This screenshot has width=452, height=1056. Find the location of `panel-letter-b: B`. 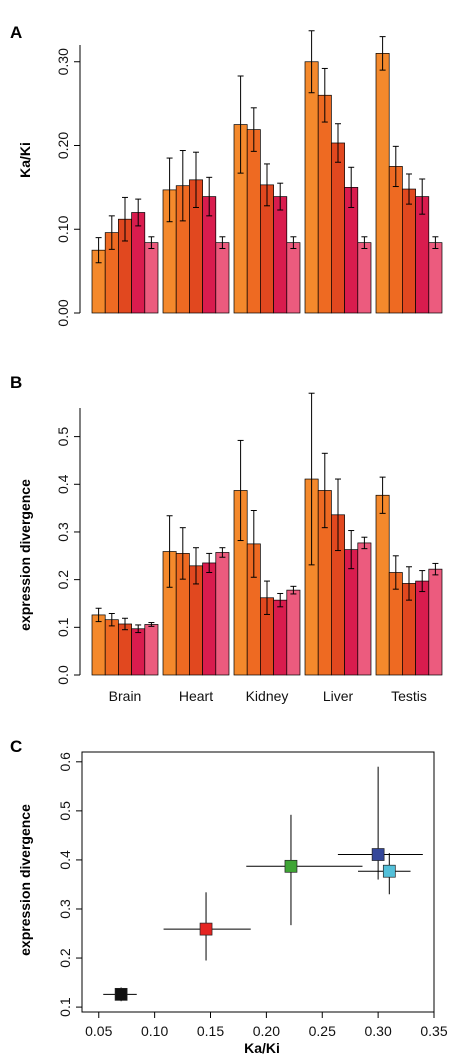

panel-letter-b: B is located at coordinates (16, 382).